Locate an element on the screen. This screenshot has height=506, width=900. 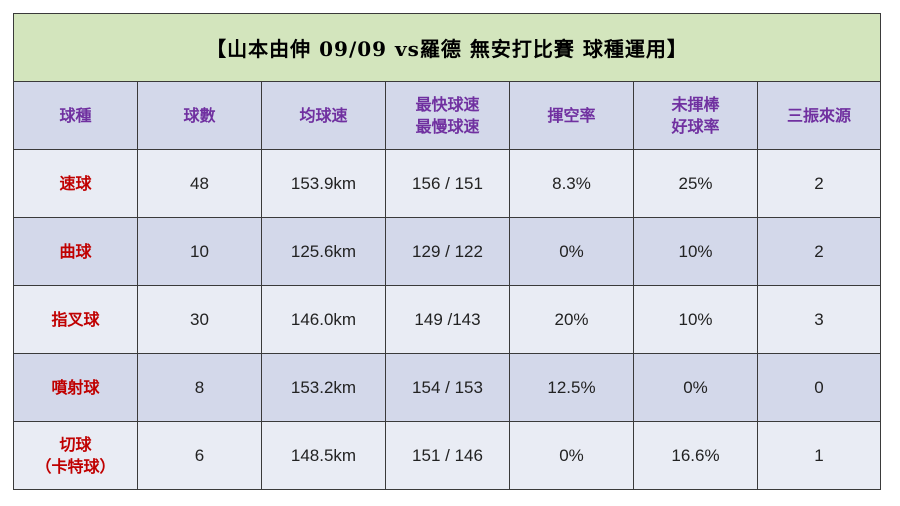
pitch-type-cell: 噴射球 is located at coordinates (75, 387).